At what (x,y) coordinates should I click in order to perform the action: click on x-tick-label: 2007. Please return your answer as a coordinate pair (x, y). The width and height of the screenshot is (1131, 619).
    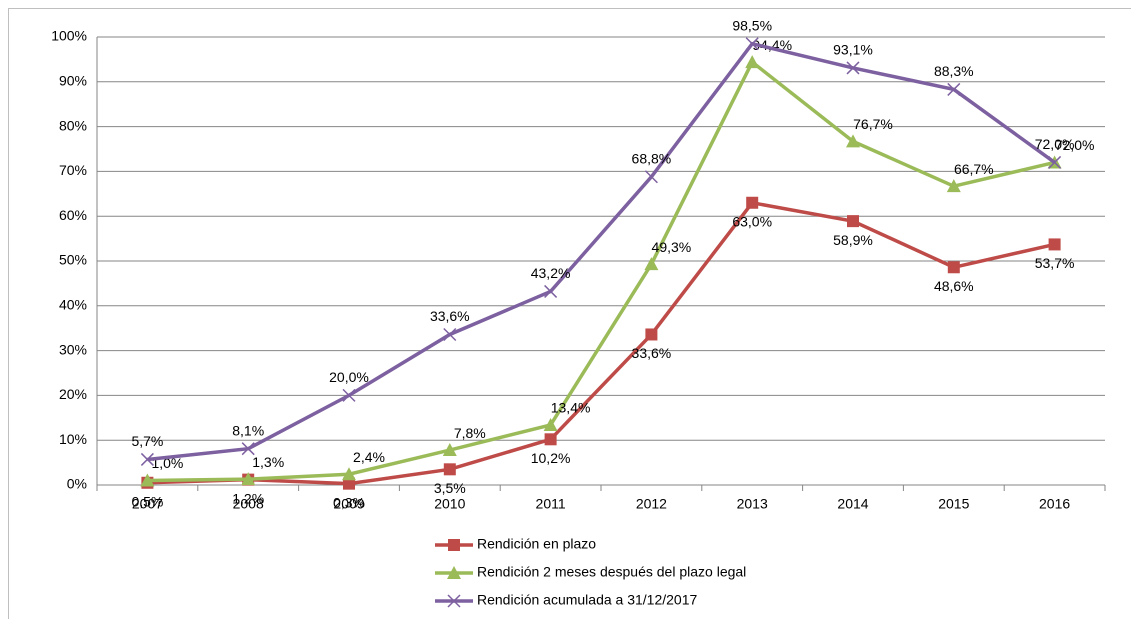
    Looking at the image, I should click on (147, 504).